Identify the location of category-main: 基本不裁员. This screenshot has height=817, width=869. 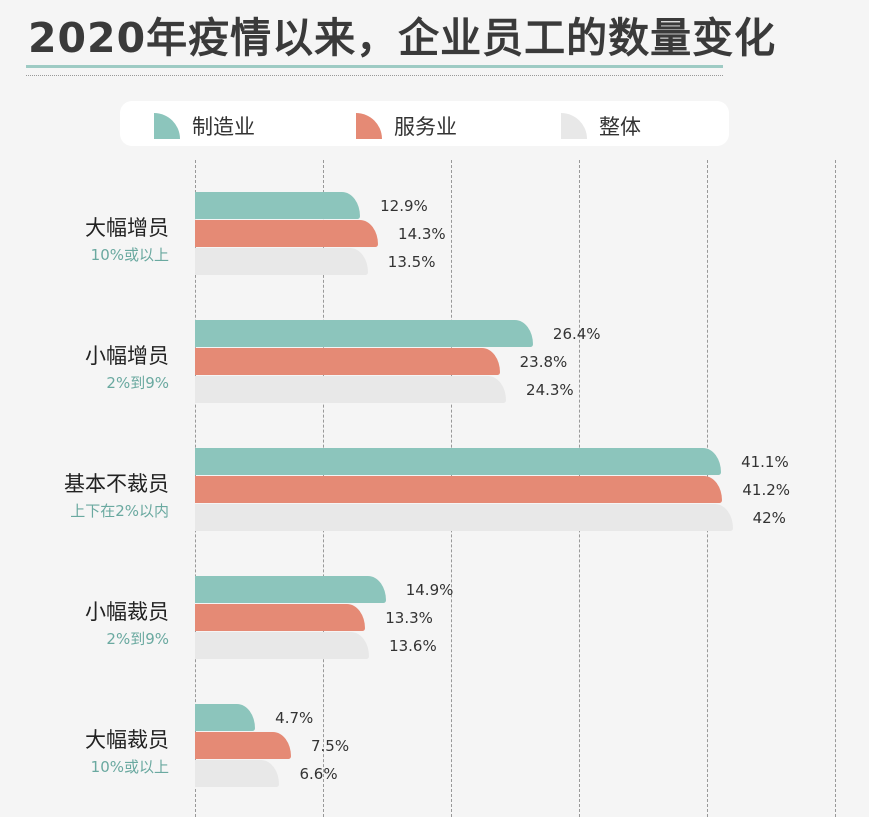
(116, 484).